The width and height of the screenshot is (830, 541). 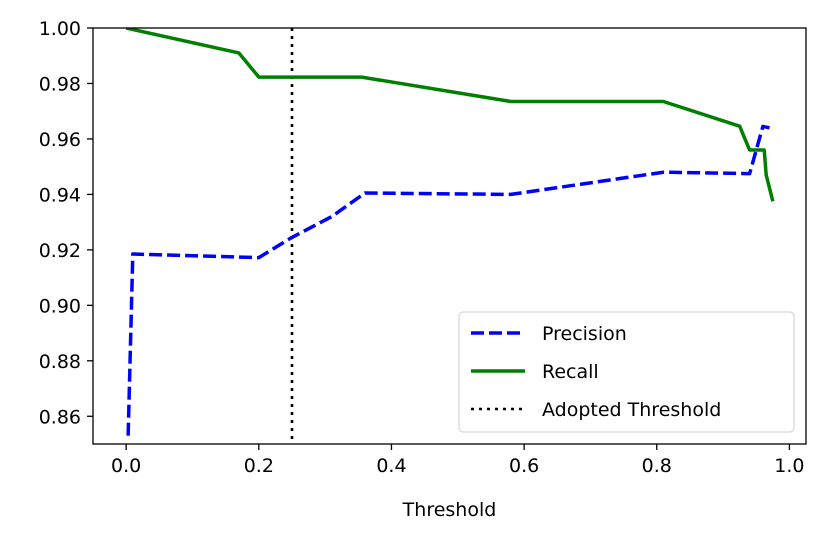 I want to click on x-tick-label: 0.4, so click(x=391, y=466).